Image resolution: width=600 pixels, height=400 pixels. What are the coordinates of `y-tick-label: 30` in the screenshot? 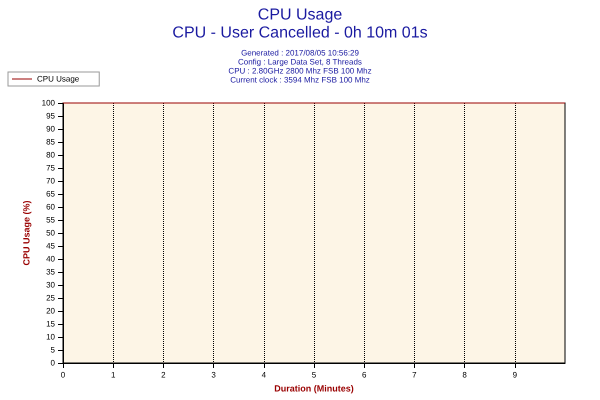 It's located at (51, 285).